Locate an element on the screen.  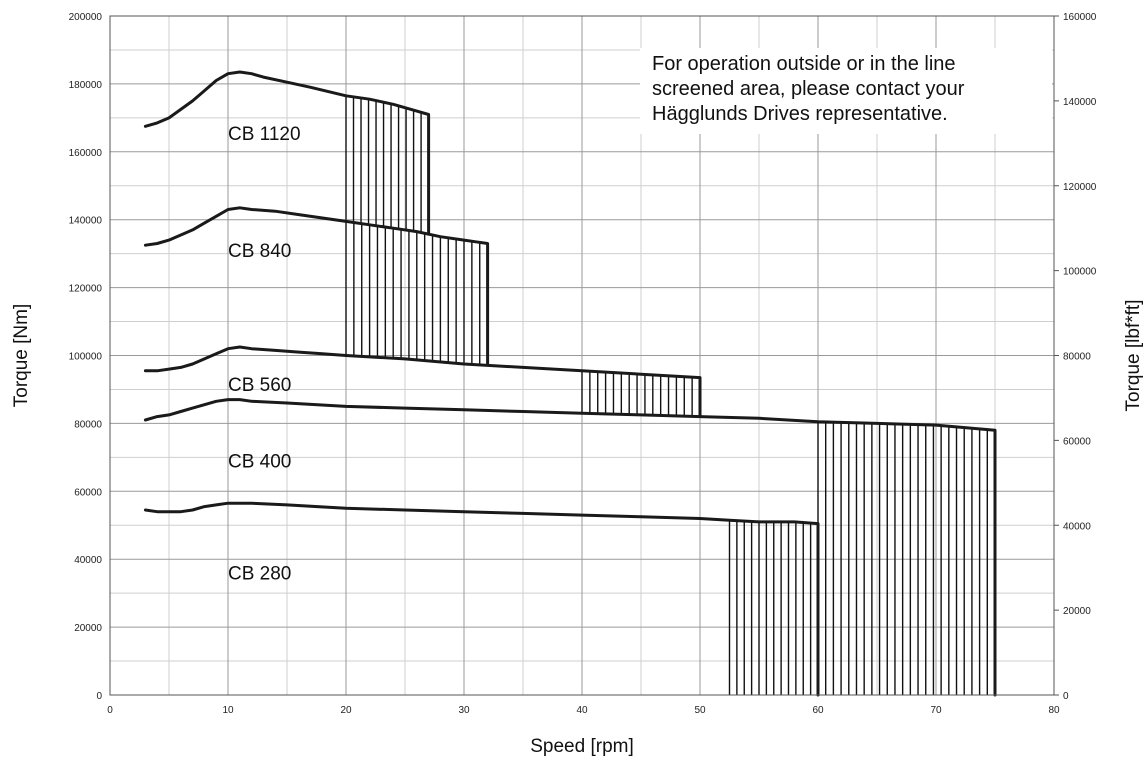
y-tick-label: 180000 is located at coordinates (86, 85).